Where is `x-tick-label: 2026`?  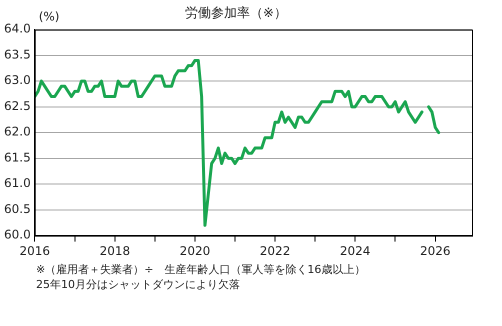 x-tick-label: 2026 is located at coordinates (435, 251).